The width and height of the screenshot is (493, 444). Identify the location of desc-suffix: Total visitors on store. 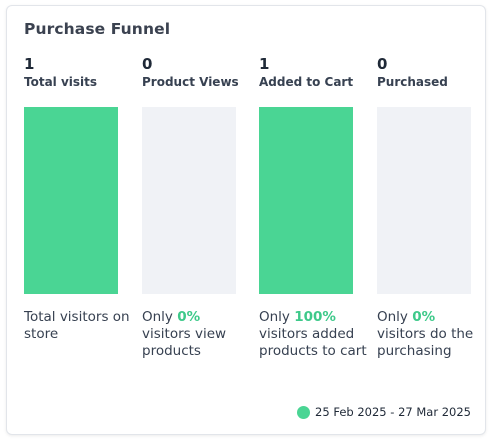
(77, 325).